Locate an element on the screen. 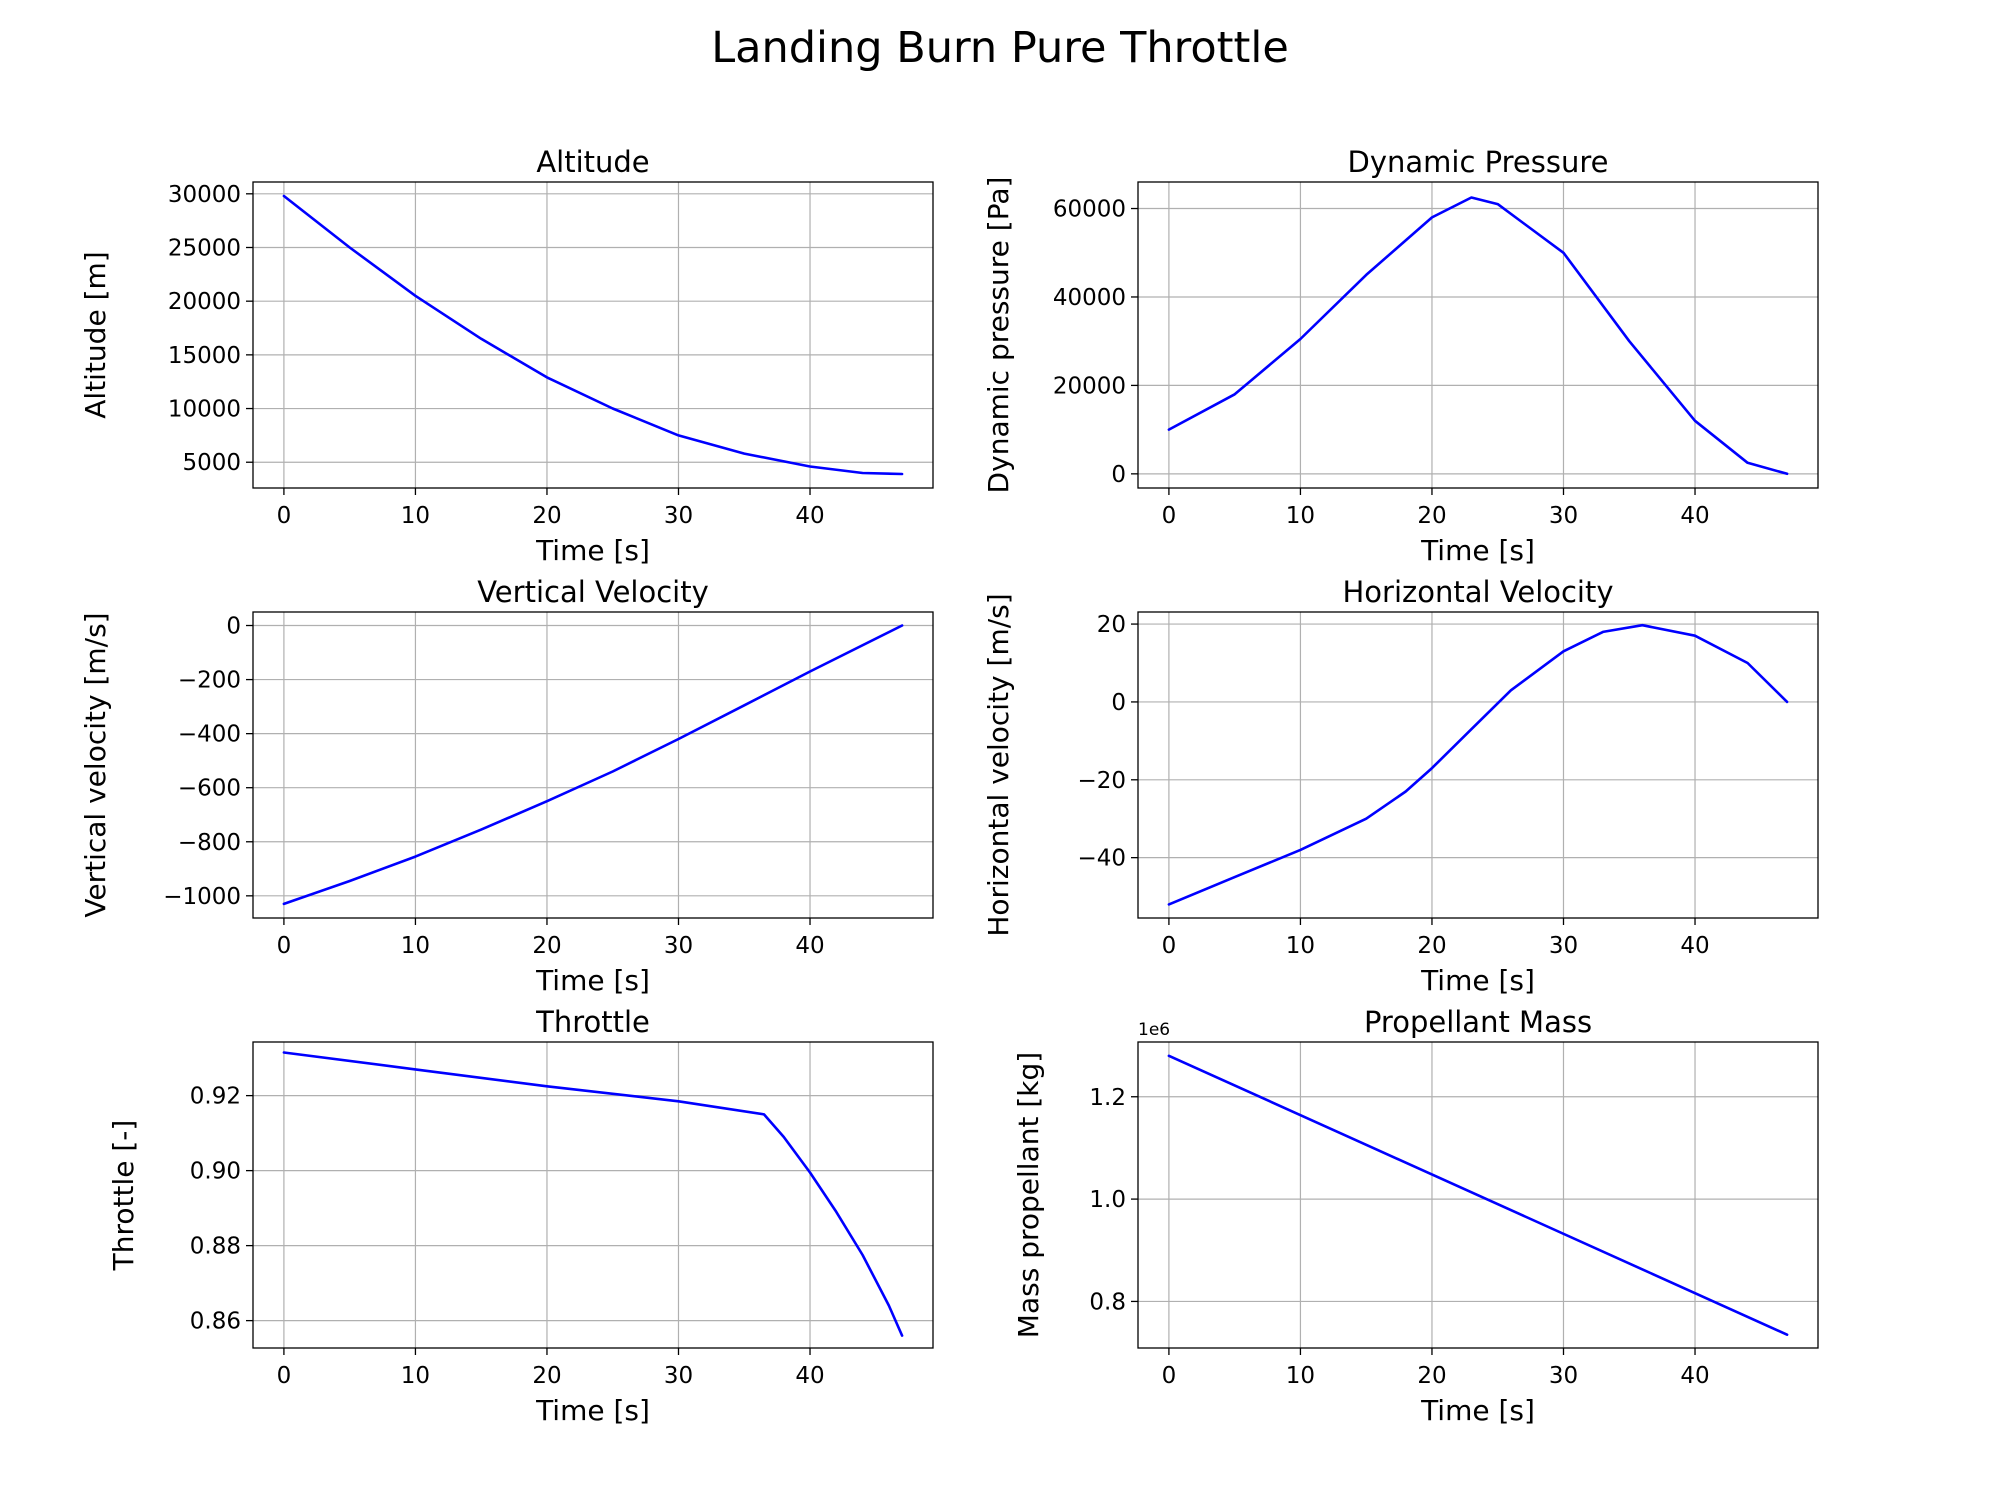 This screenshot has width=2000, height=1500. series-line-horizontal-velocity is located at coordinates (1478, 764).